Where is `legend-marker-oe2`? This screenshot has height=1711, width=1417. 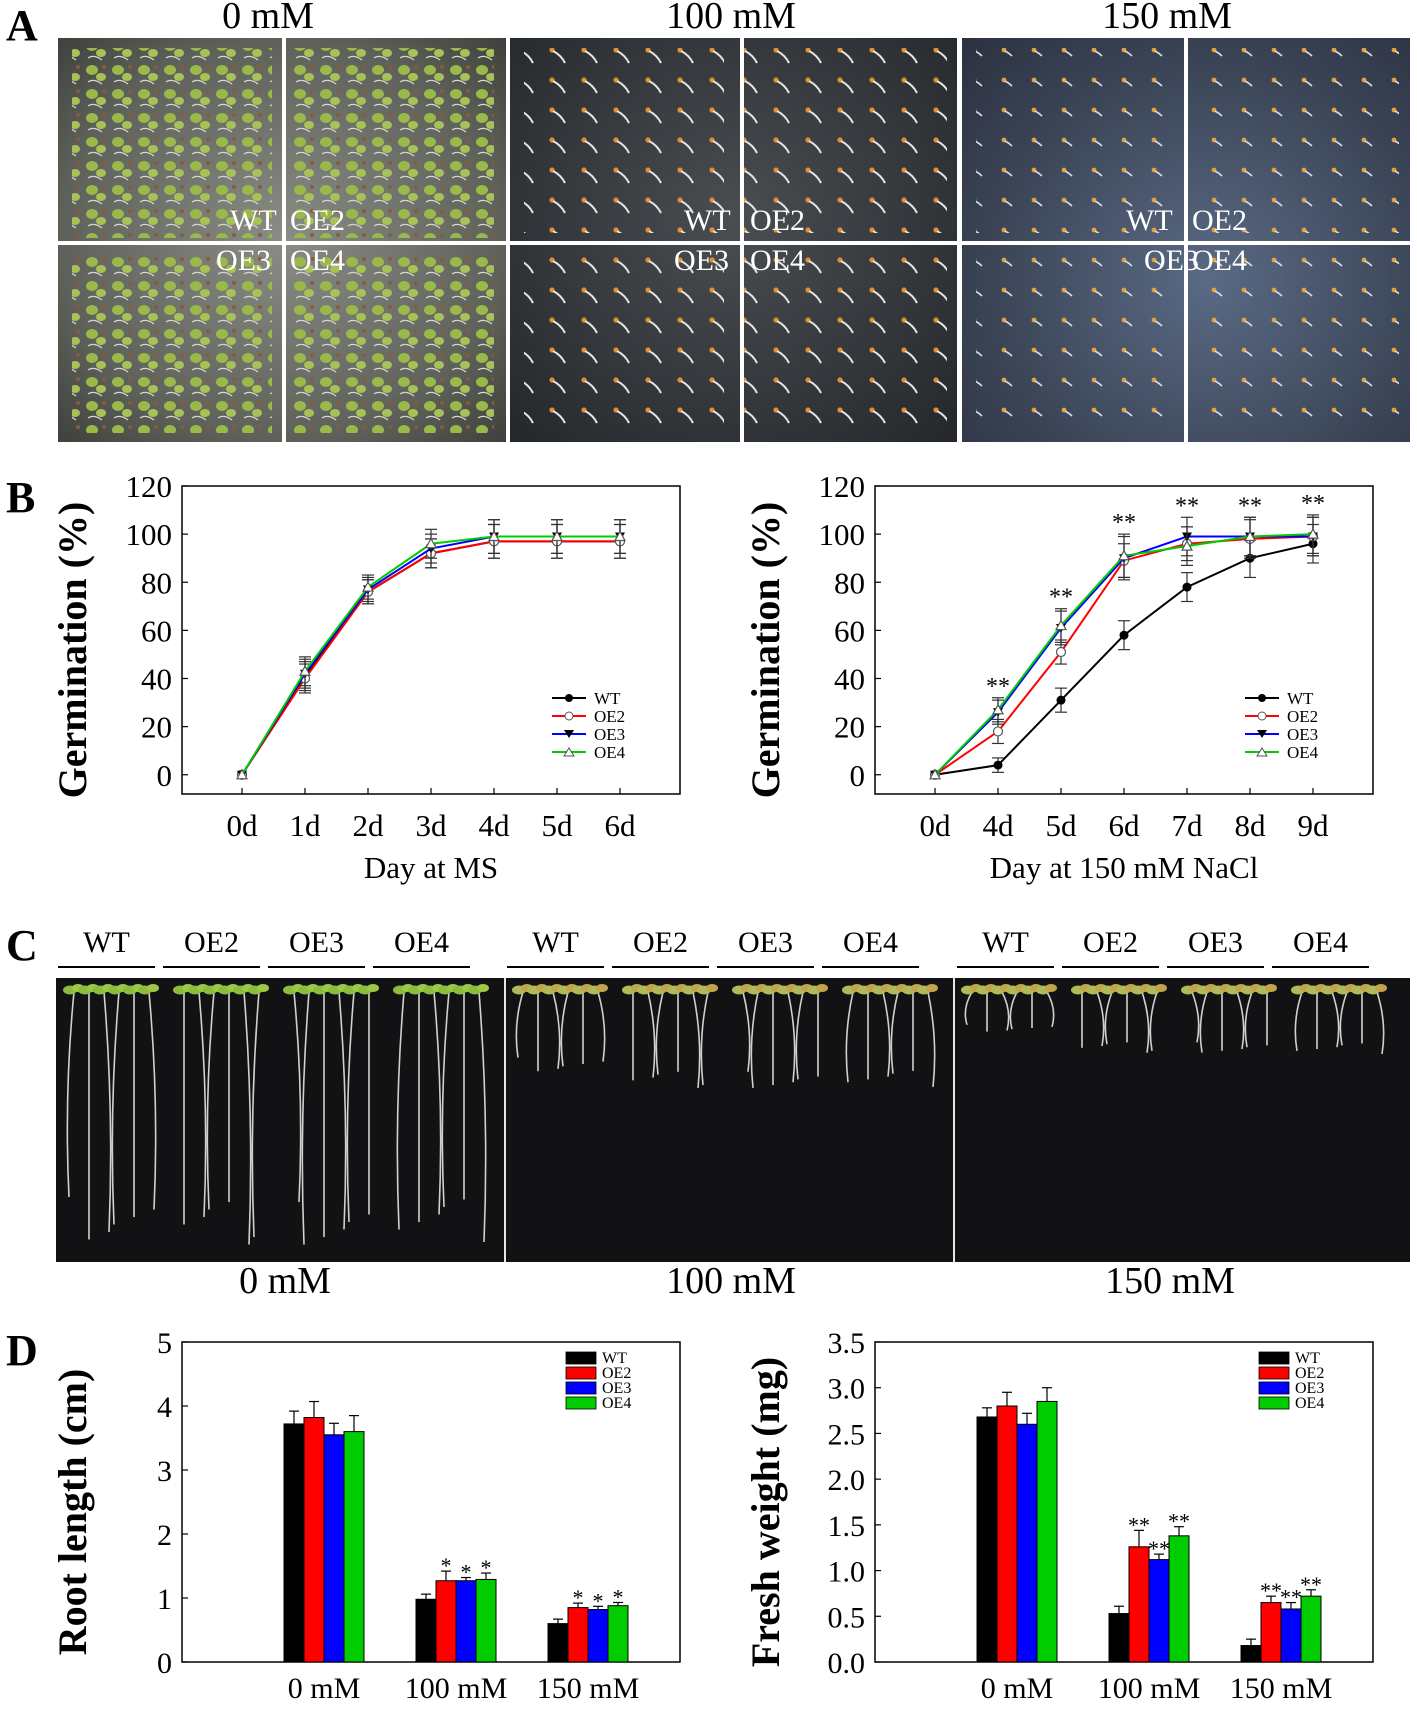
legend-marker-oe2 is located at coordinates (1262, 716).